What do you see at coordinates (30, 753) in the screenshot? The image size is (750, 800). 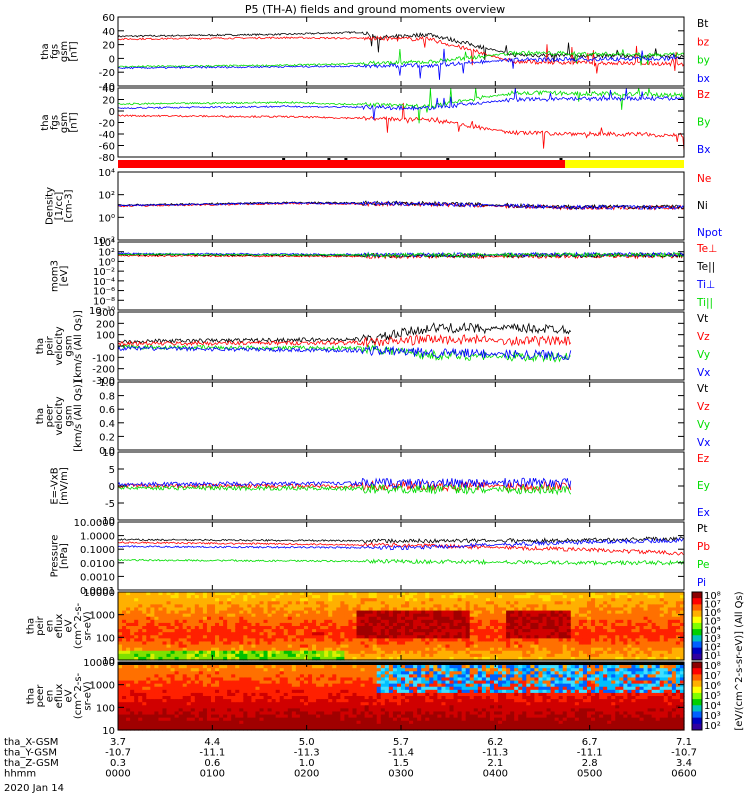 I see `xaxis-row-label-1: tha_Y-GSM` at bounding box center [30, 753].